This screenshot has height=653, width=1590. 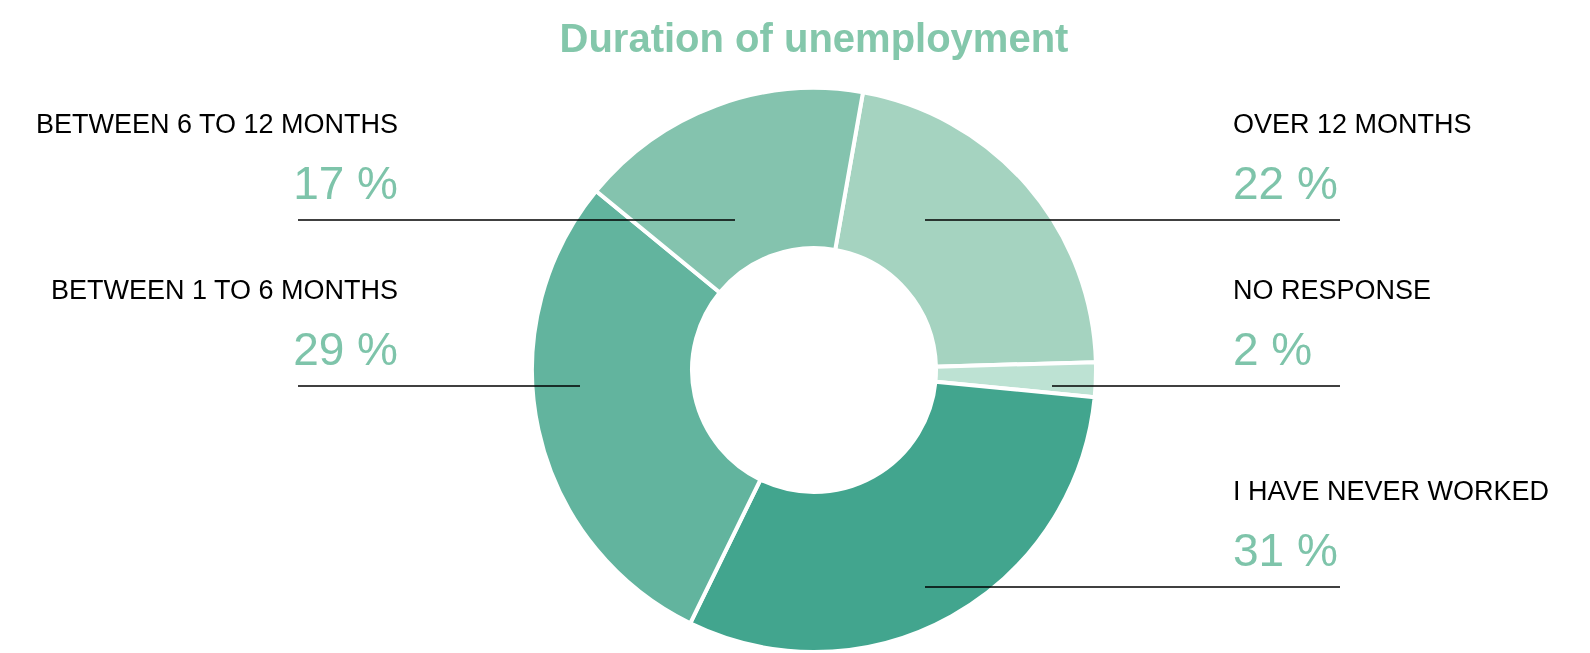 What do you see at coordinates (224, 290) in the screenshot?
I see `slice-label: BETWEEN 1 TO 6 MONTHS` at bounding box center [224, 290].